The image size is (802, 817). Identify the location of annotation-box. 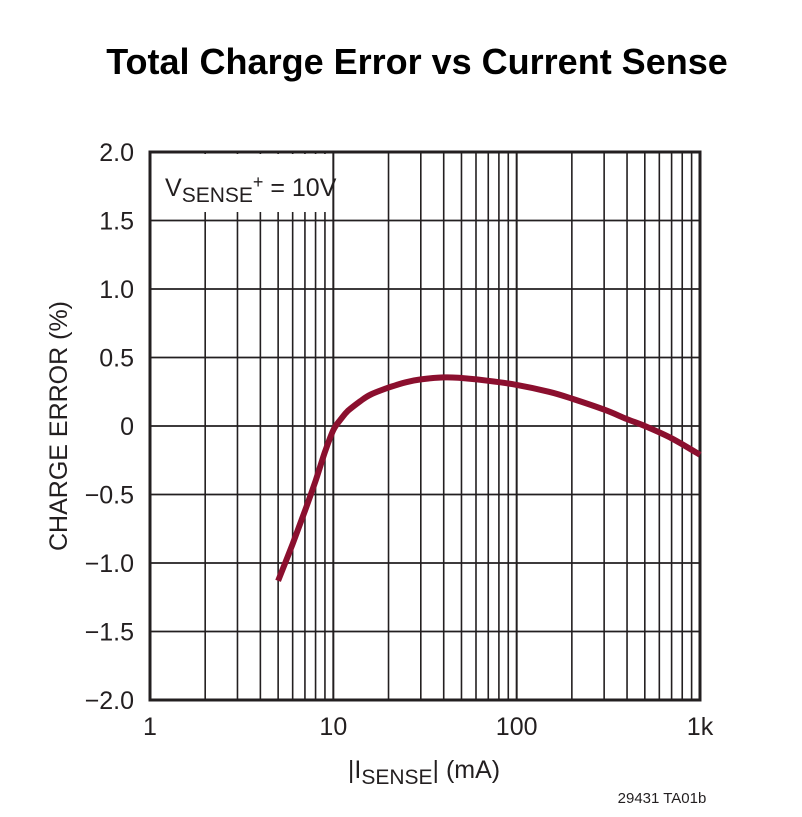
(242, 183).